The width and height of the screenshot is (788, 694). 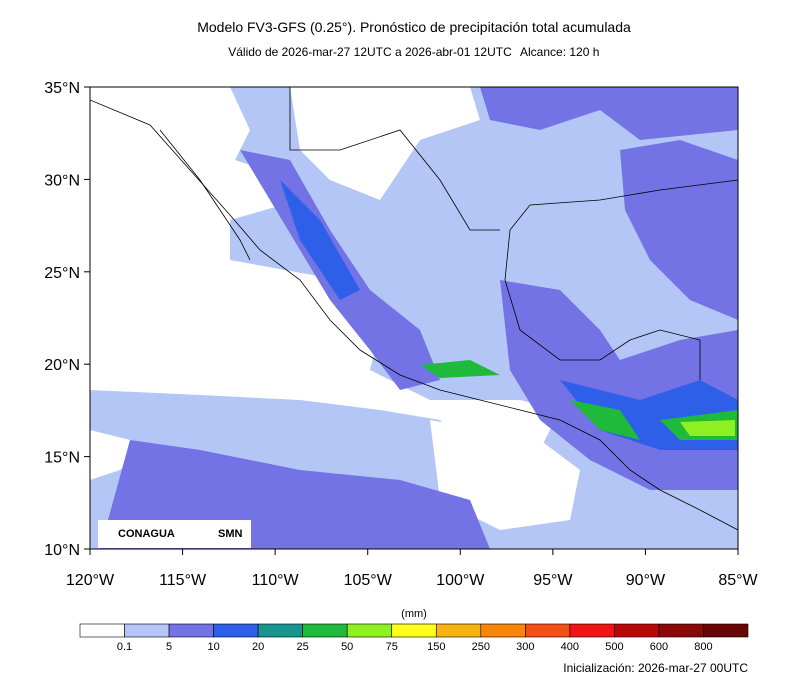 What do you see at coordinates (347, 647) in the screenshot?
I see `colorbar-label: 50` at bounding box center [347, 647].